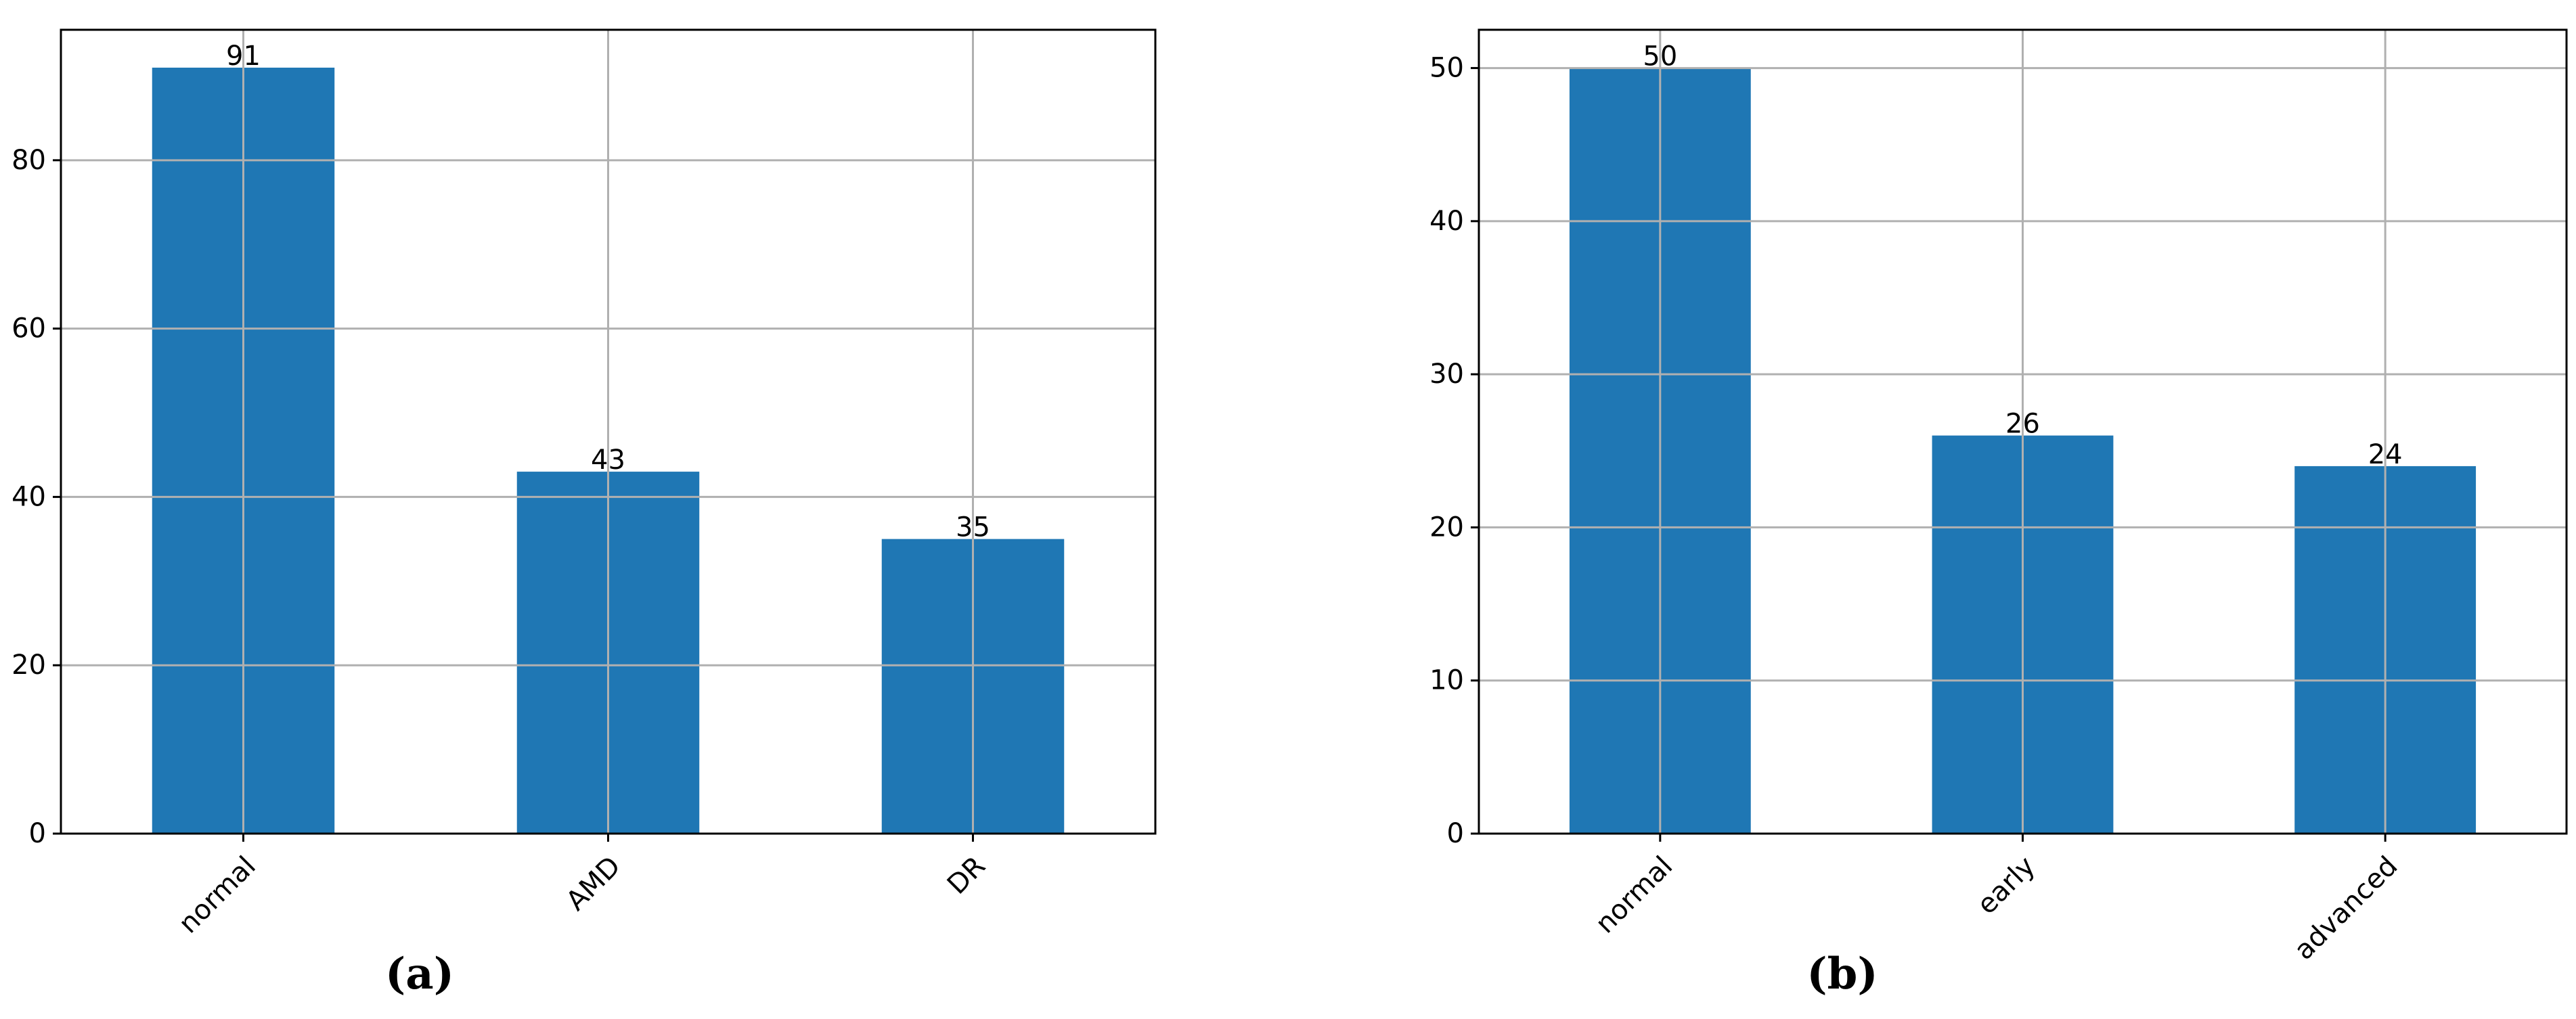 The width and height of the screenshot is (2576, 1019). What do you see at coordinates (1446, 680) in the screenshot?
I see `y-tick-label: 10` at bounding box center [1446, 680].